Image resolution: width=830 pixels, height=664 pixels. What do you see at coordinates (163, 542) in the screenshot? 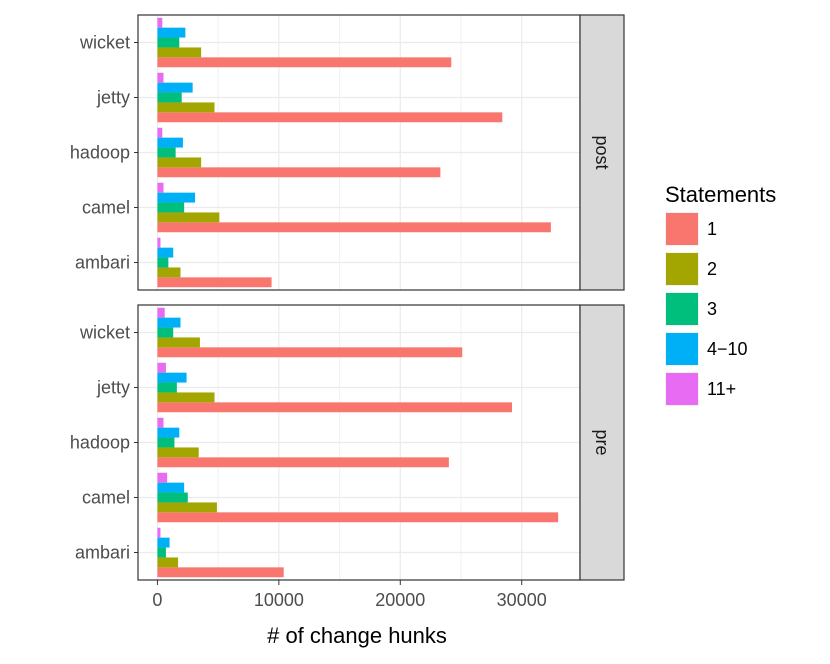
I see `bar-pre-ambari-4−10` at bounding box center [163, 542].